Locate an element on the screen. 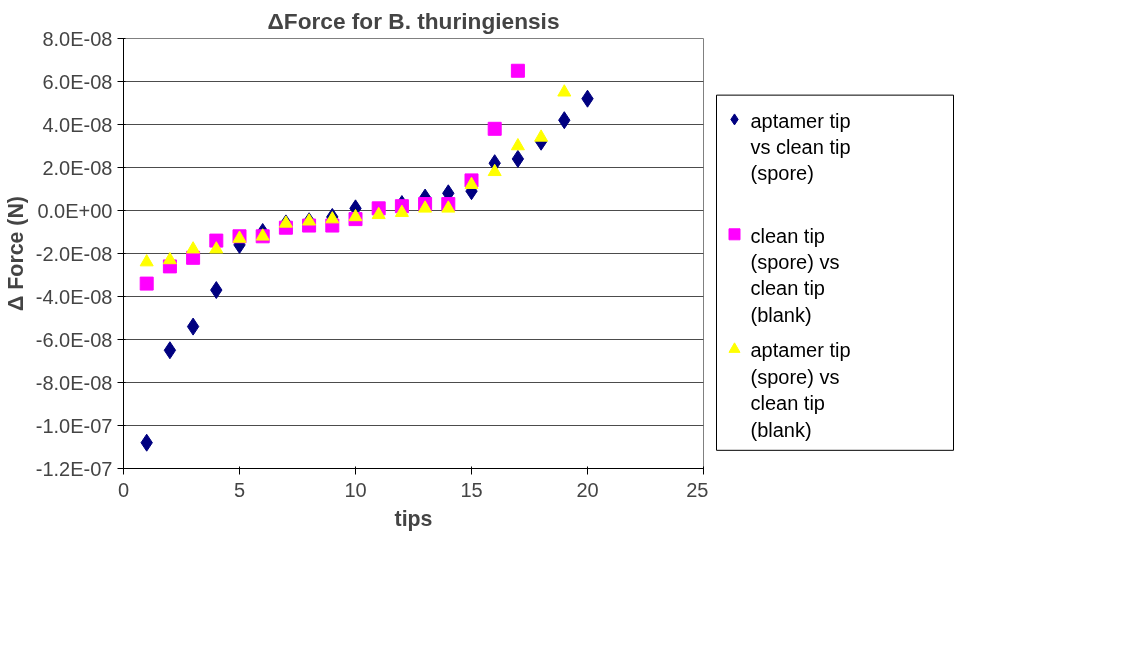 The width and height of the screenshot is (1128, 656). y-tick-label: 6.0E-08 is located at coordinates (77, 81).